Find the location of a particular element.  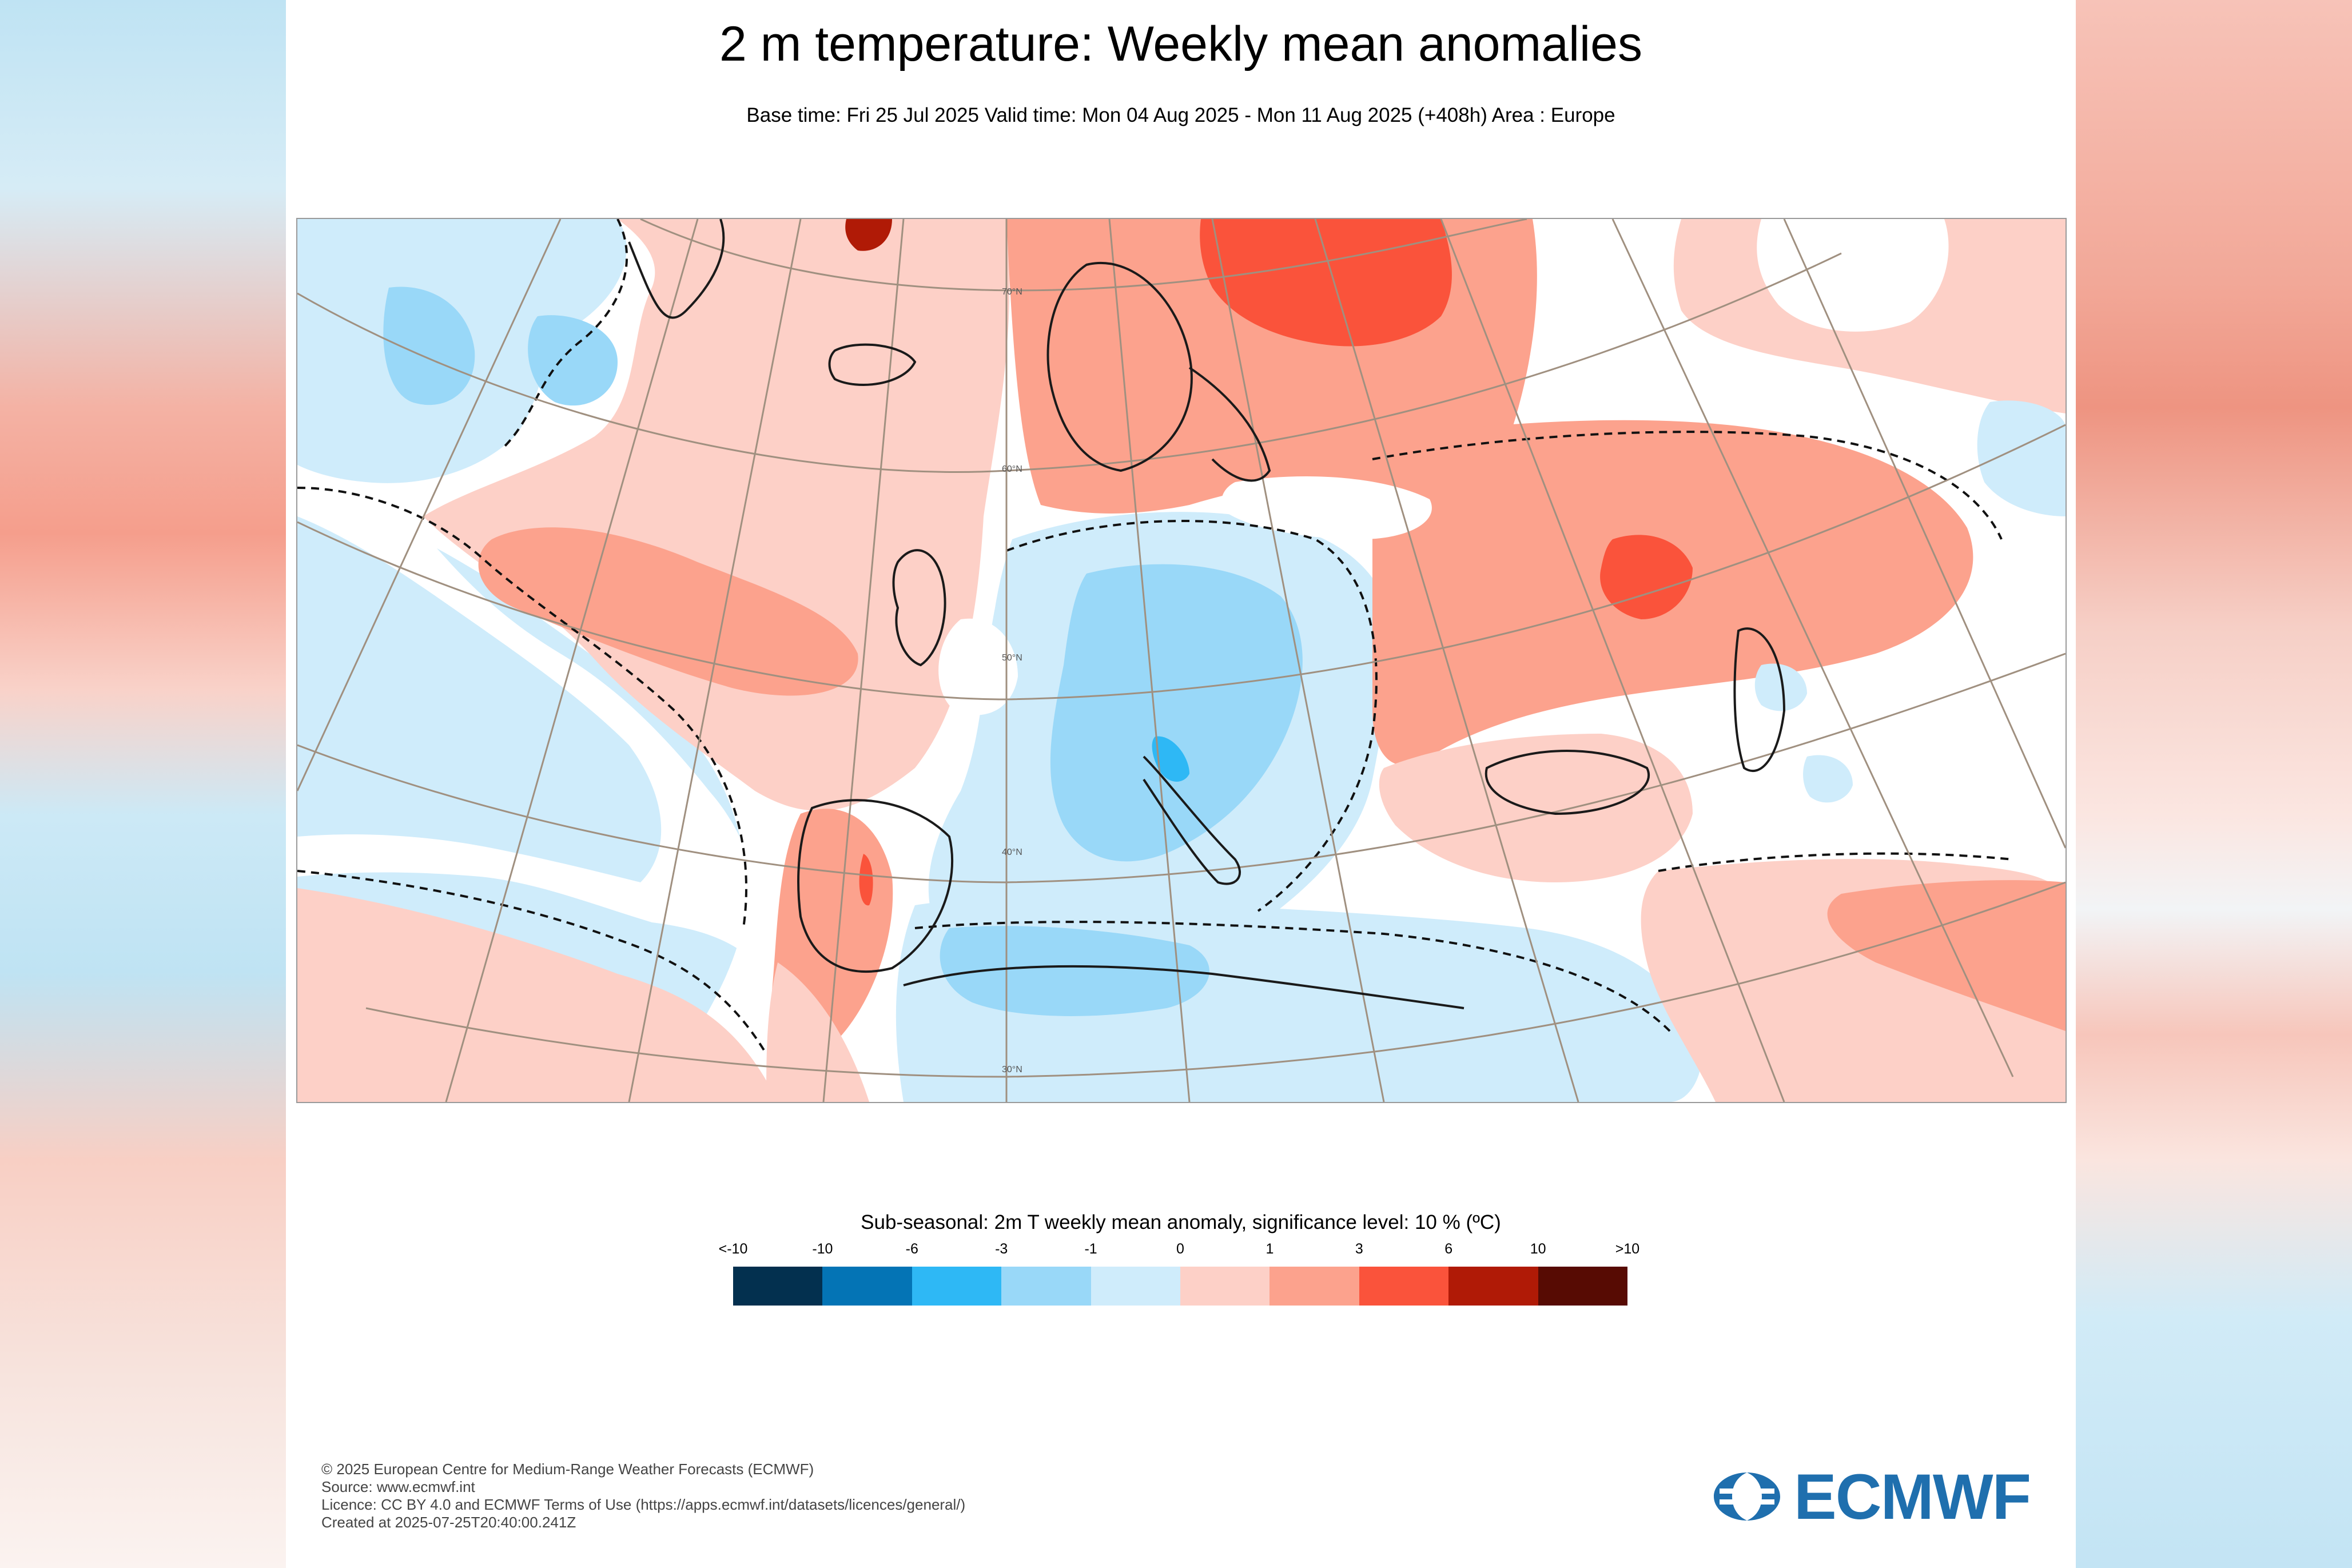

anomaly-region-atlantic-warm-core is located at coordinates (668, 611).